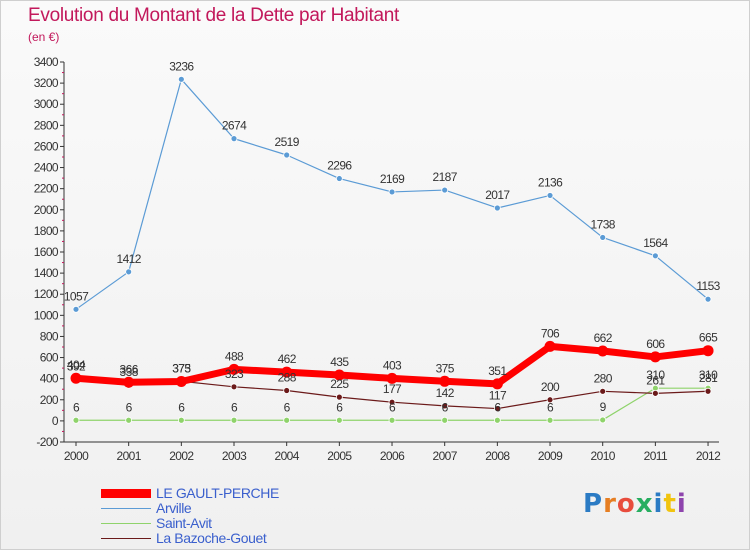  What do you see at coordinates (46, 294) in the screenshot?
I see `y-tick-label: 1200` at bounding box center [46, 294].